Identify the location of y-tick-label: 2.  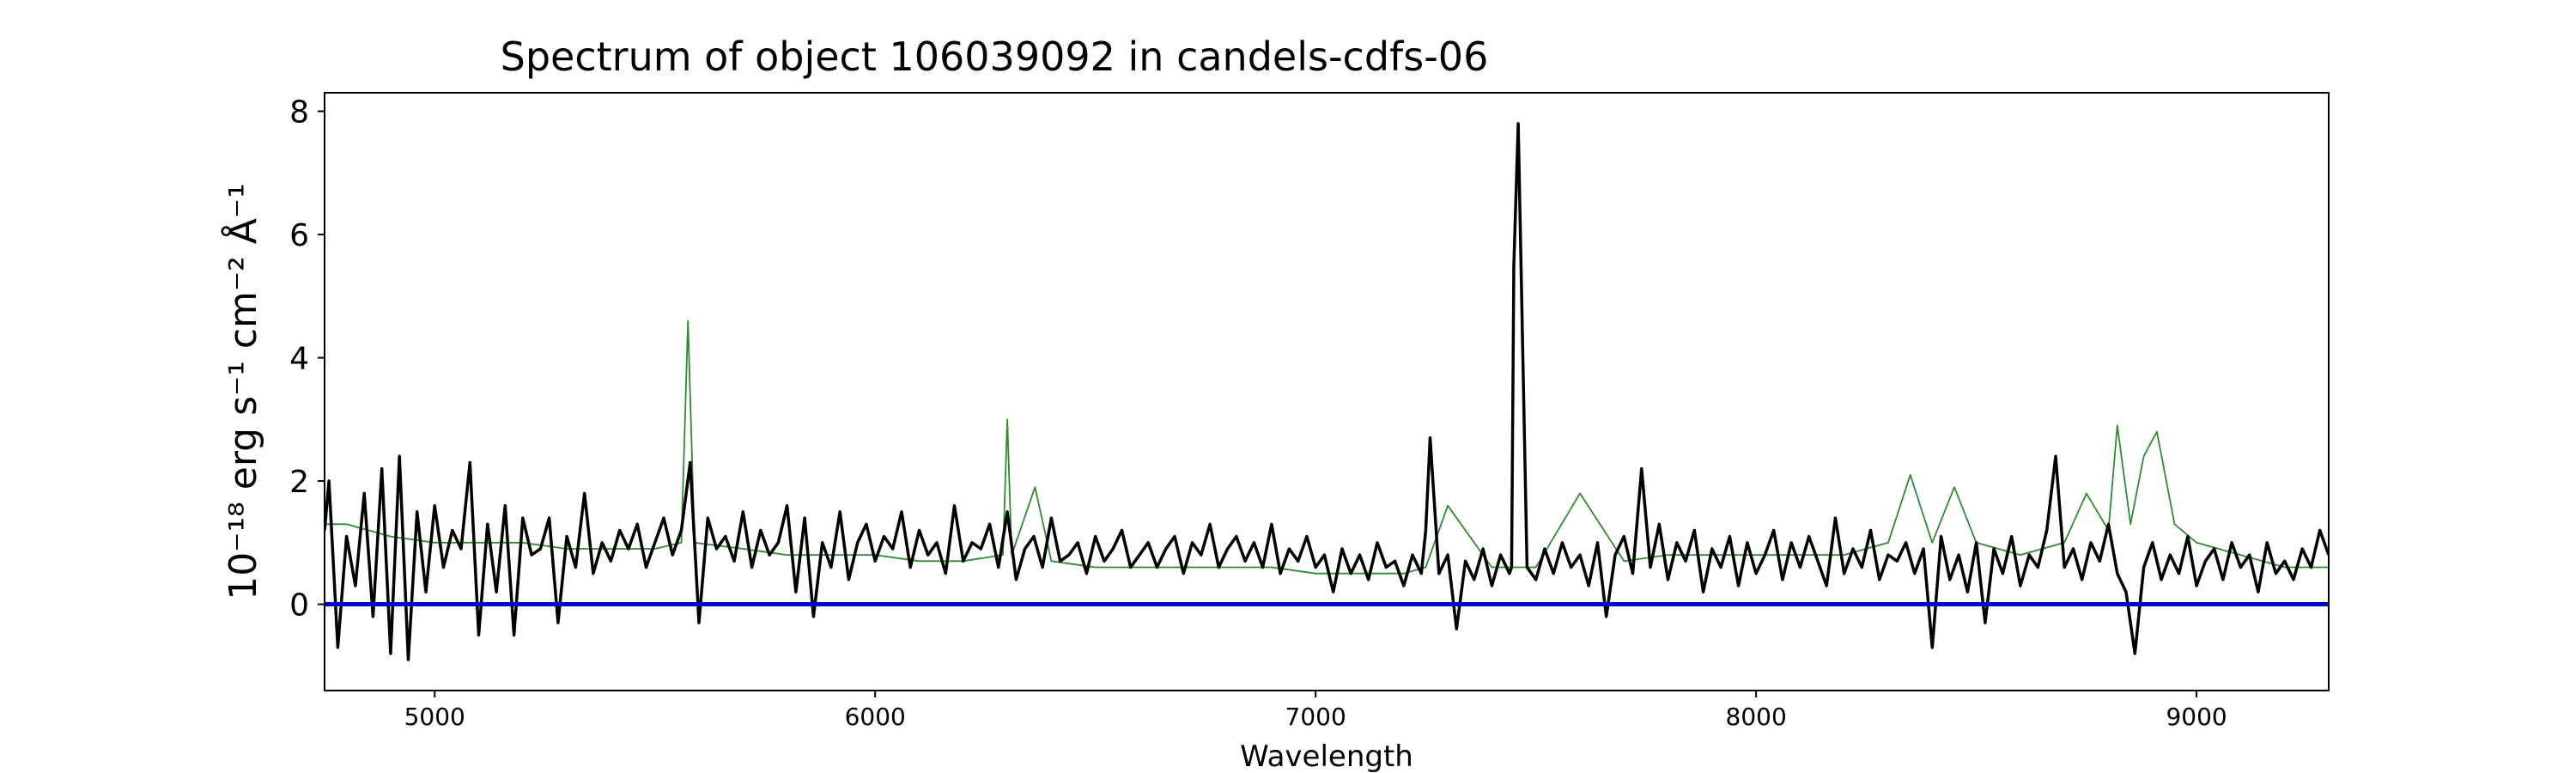
(299, 483).